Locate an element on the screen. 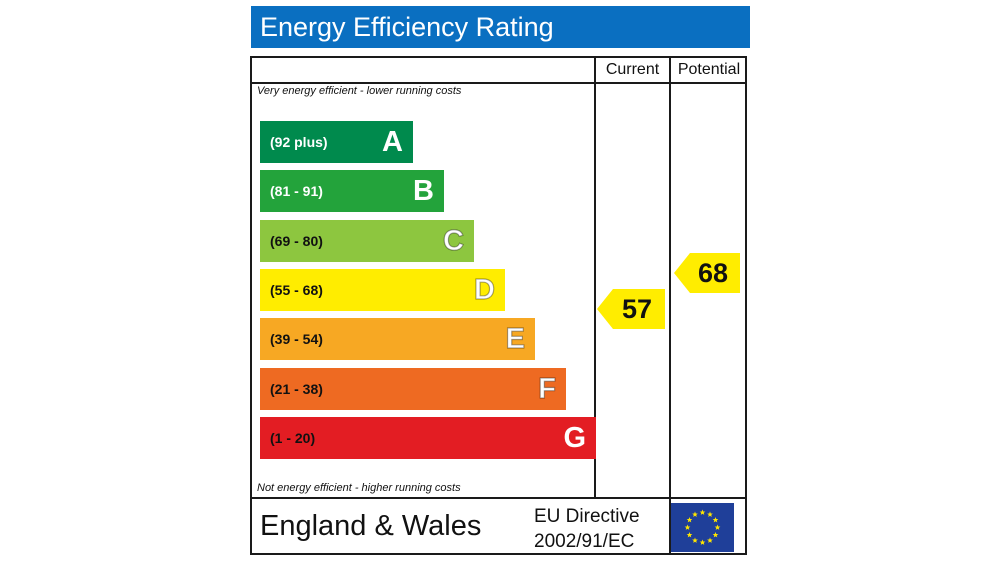  band-a: (92 plus) A is located at coordinates (336, 142).